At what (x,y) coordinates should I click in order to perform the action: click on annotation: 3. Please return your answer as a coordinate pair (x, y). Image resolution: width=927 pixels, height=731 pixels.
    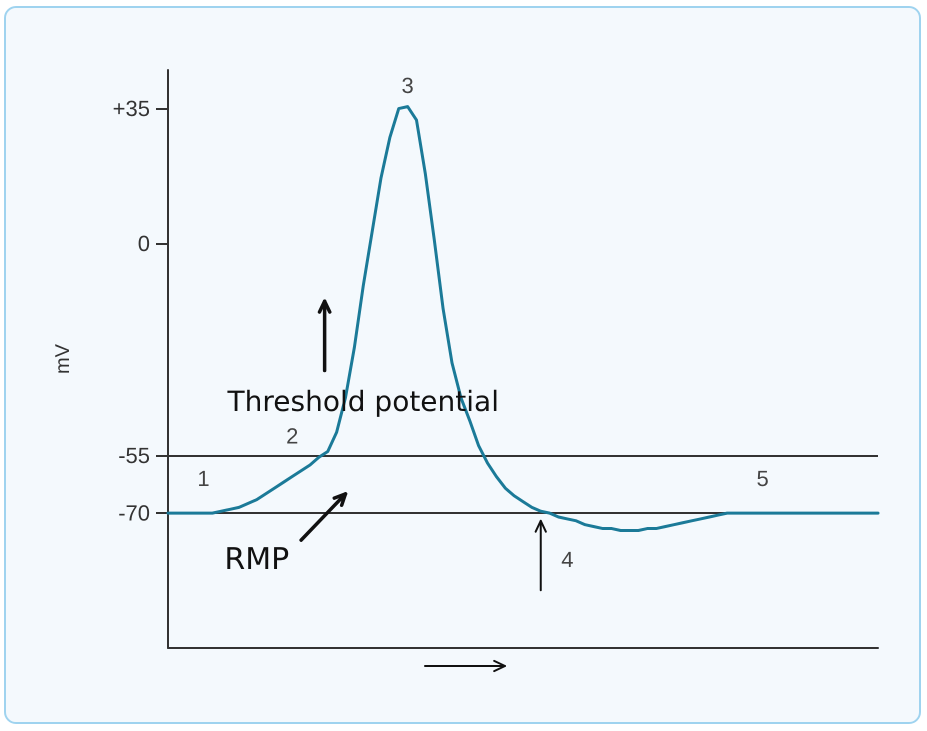
    Looking at the image, I should click on (408, 85).